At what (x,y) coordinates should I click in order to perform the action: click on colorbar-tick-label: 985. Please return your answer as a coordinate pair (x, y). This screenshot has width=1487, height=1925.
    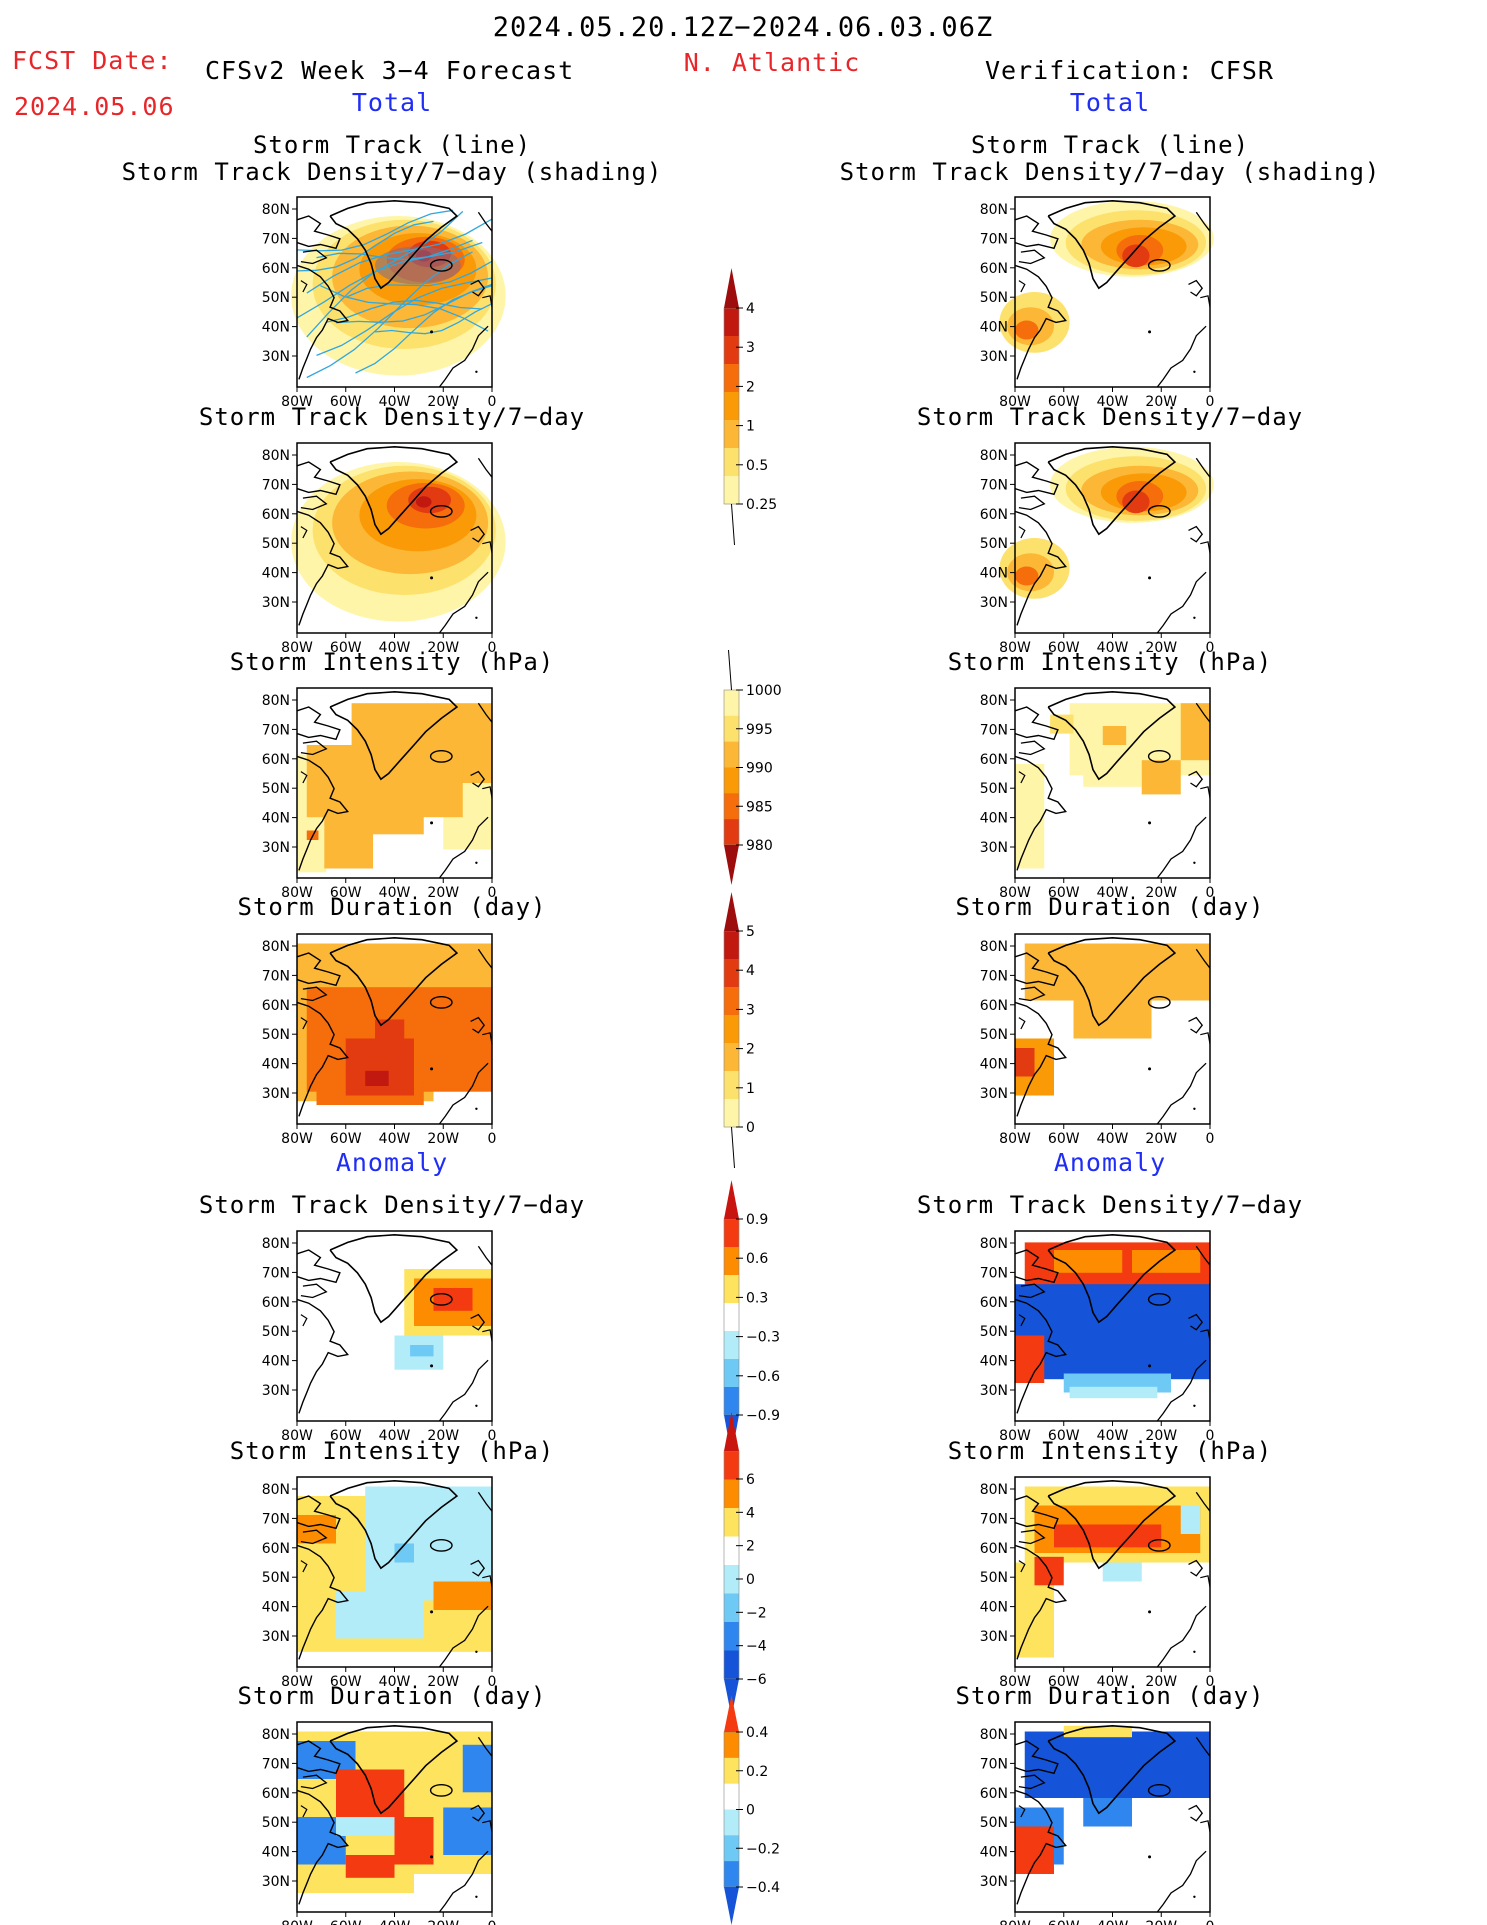
    Looking at the image, I should click on (759, 807).